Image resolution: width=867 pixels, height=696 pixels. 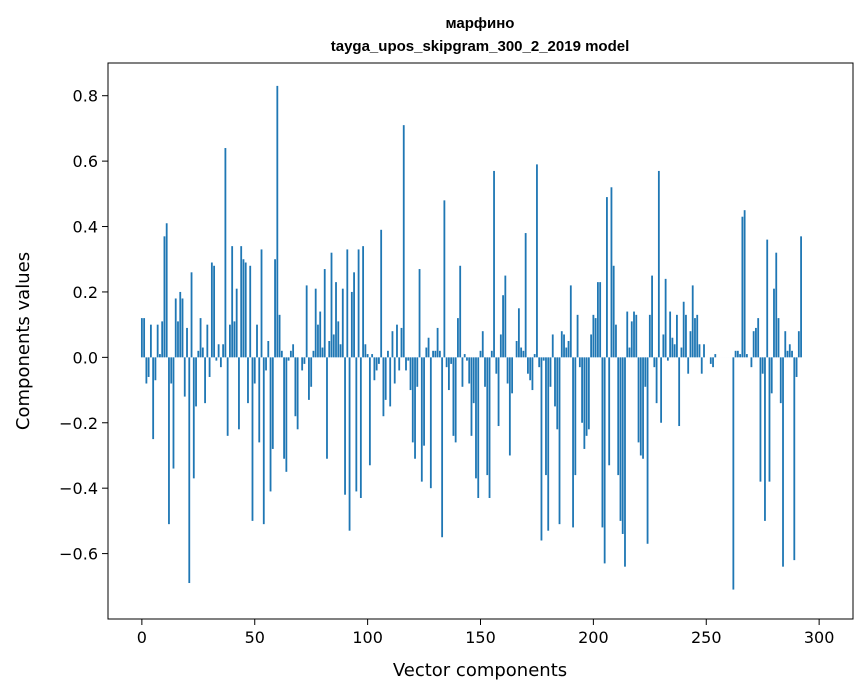 What do you see at coordinates (23, 341) in the screenshot?
I see `y-axis-label: Components values` at bounding box center [23, 341].